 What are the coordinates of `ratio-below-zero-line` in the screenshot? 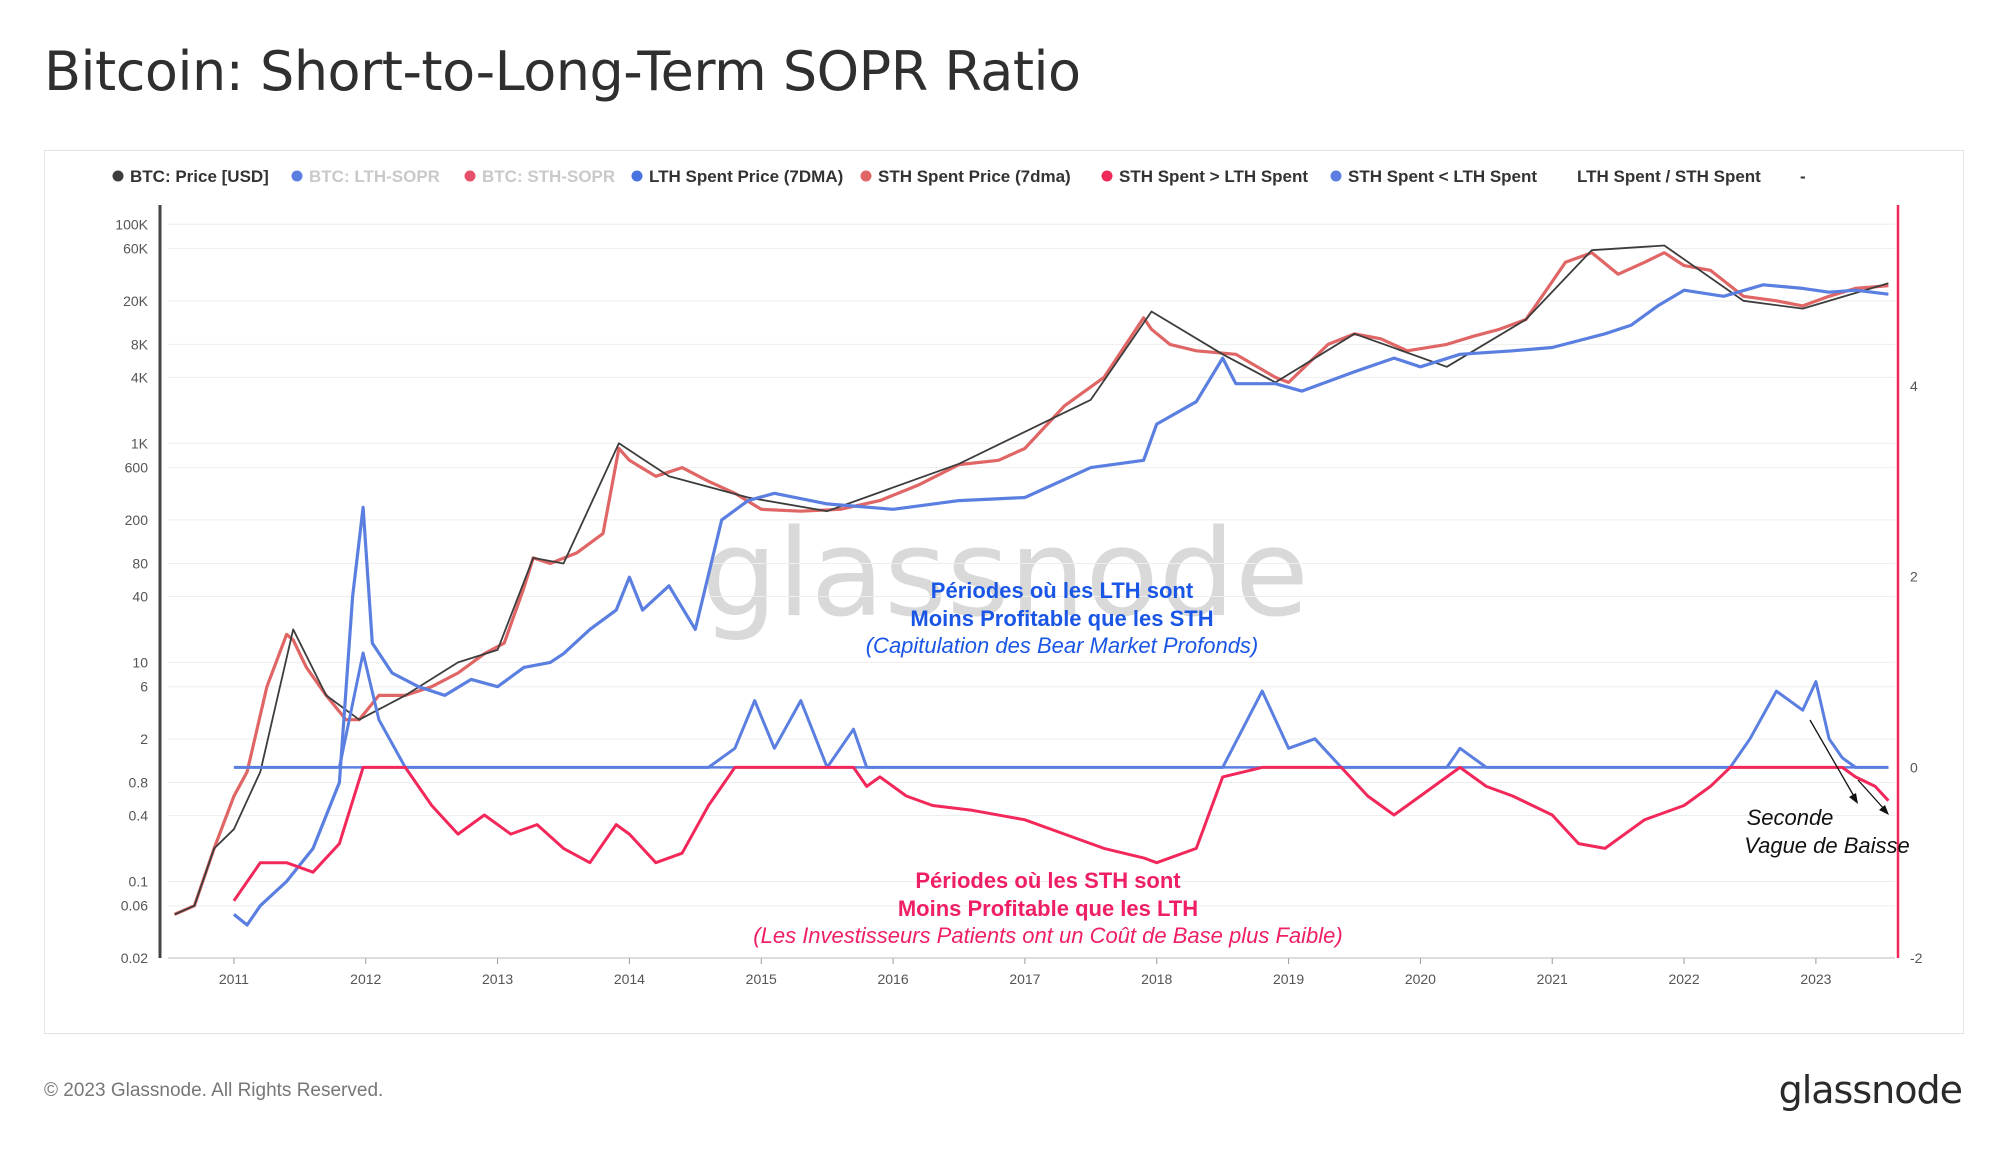 It's located at (1061, 833).